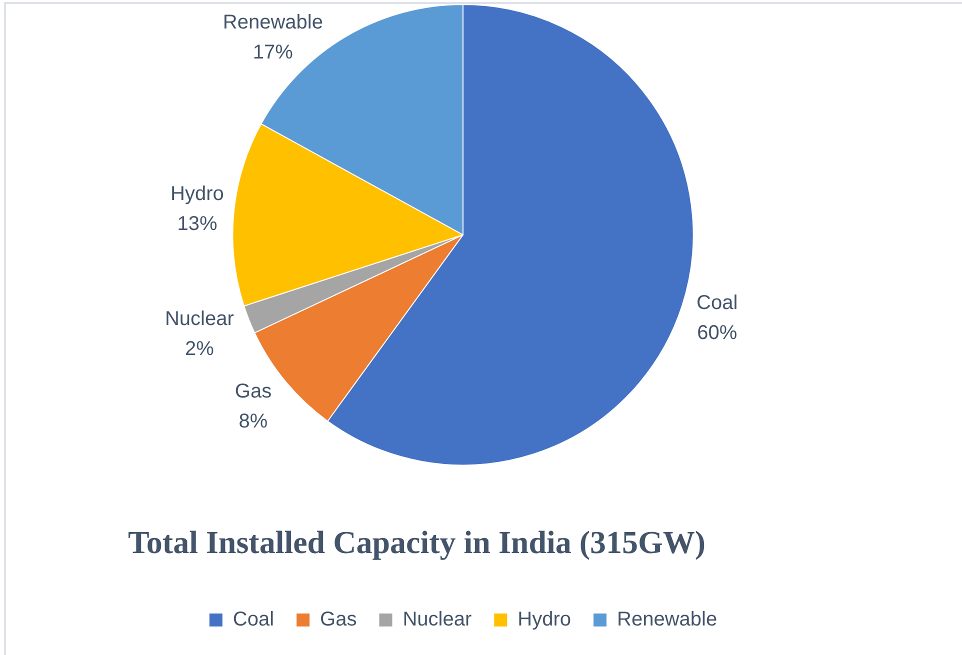 This screenshot has width=962, height=655. What do you see at coordinates (717, 333) in the screenshot?
I see `data-label: 60%` at bounding box center [717, 333].